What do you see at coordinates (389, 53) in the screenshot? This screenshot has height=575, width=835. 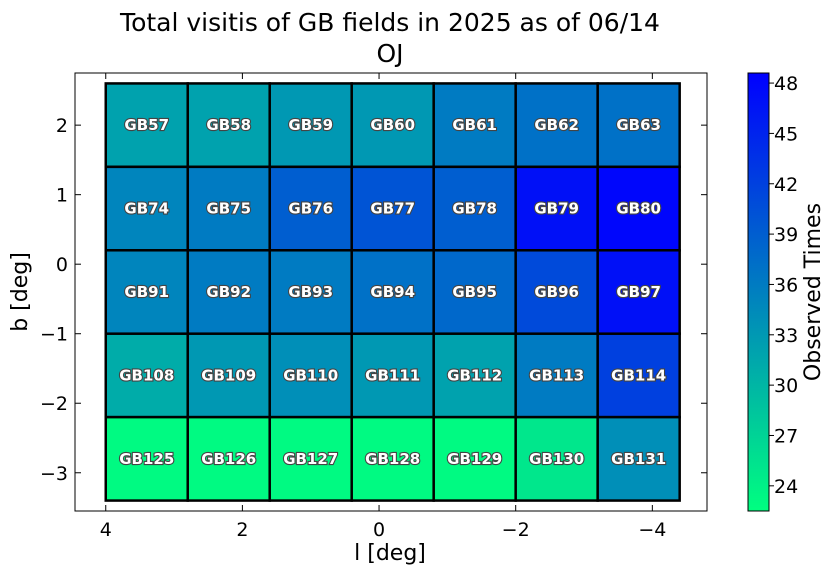 I see `chart-subtitle: OJ` at bounding box center [389, 53].